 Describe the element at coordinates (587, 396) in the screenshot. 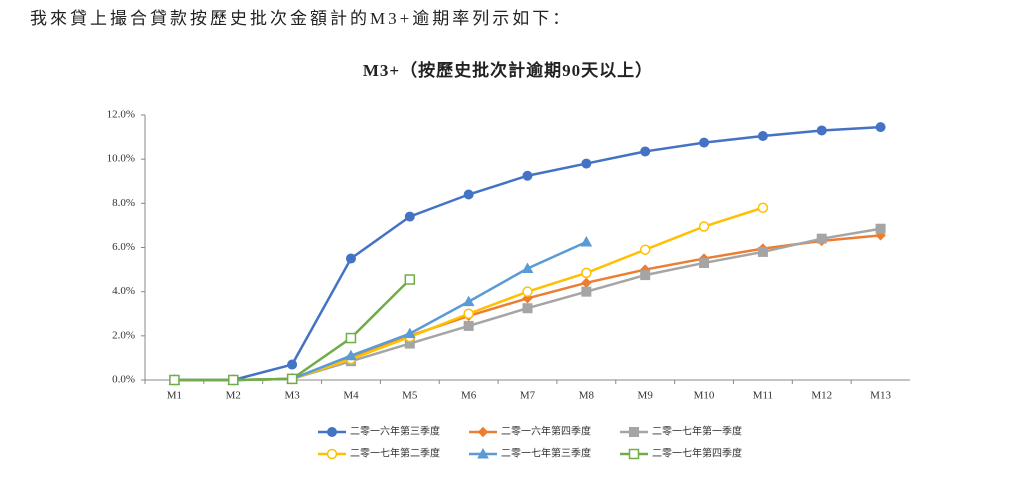

I see `x-tick-label: M8` at that location.